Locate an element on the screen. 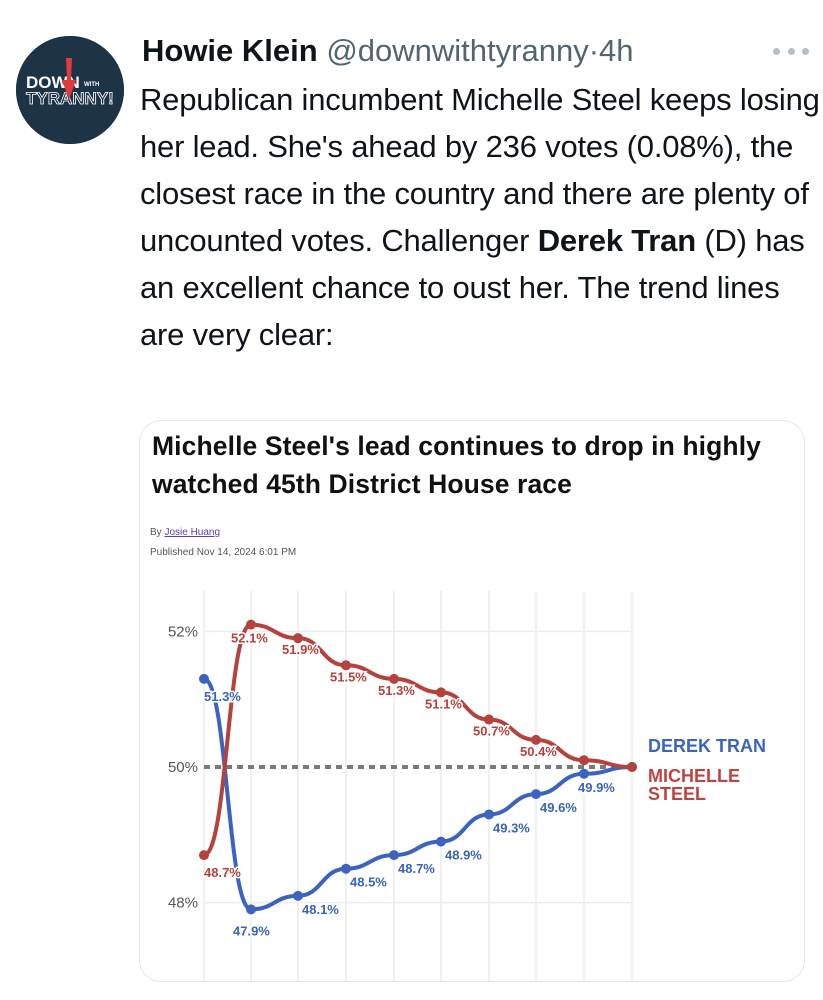 This screenshot has height=1000, width=823. svg-text: 49.3% is located at coordinates (511, 827).